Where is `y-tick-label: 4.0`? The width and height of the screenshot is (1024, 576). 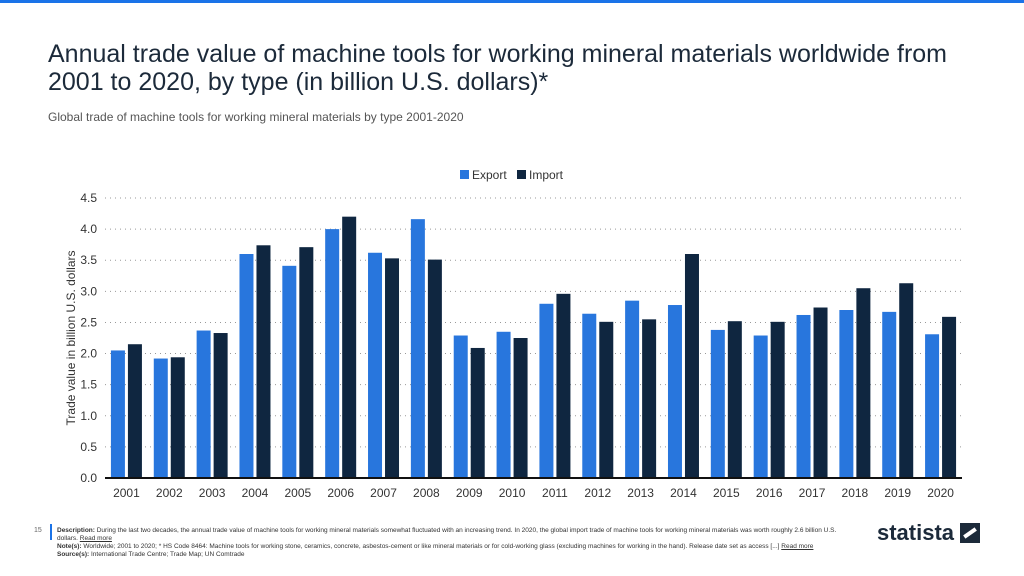 y-tick-label: 4.0 is located at coordinates (88, 229).